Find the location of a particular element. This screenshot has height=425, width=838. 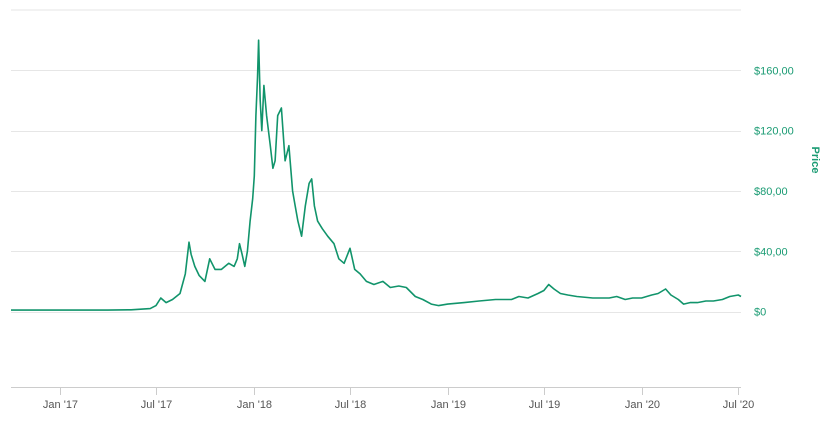

x-tick-label: Jul '19 is located at coordinates (544, 405).